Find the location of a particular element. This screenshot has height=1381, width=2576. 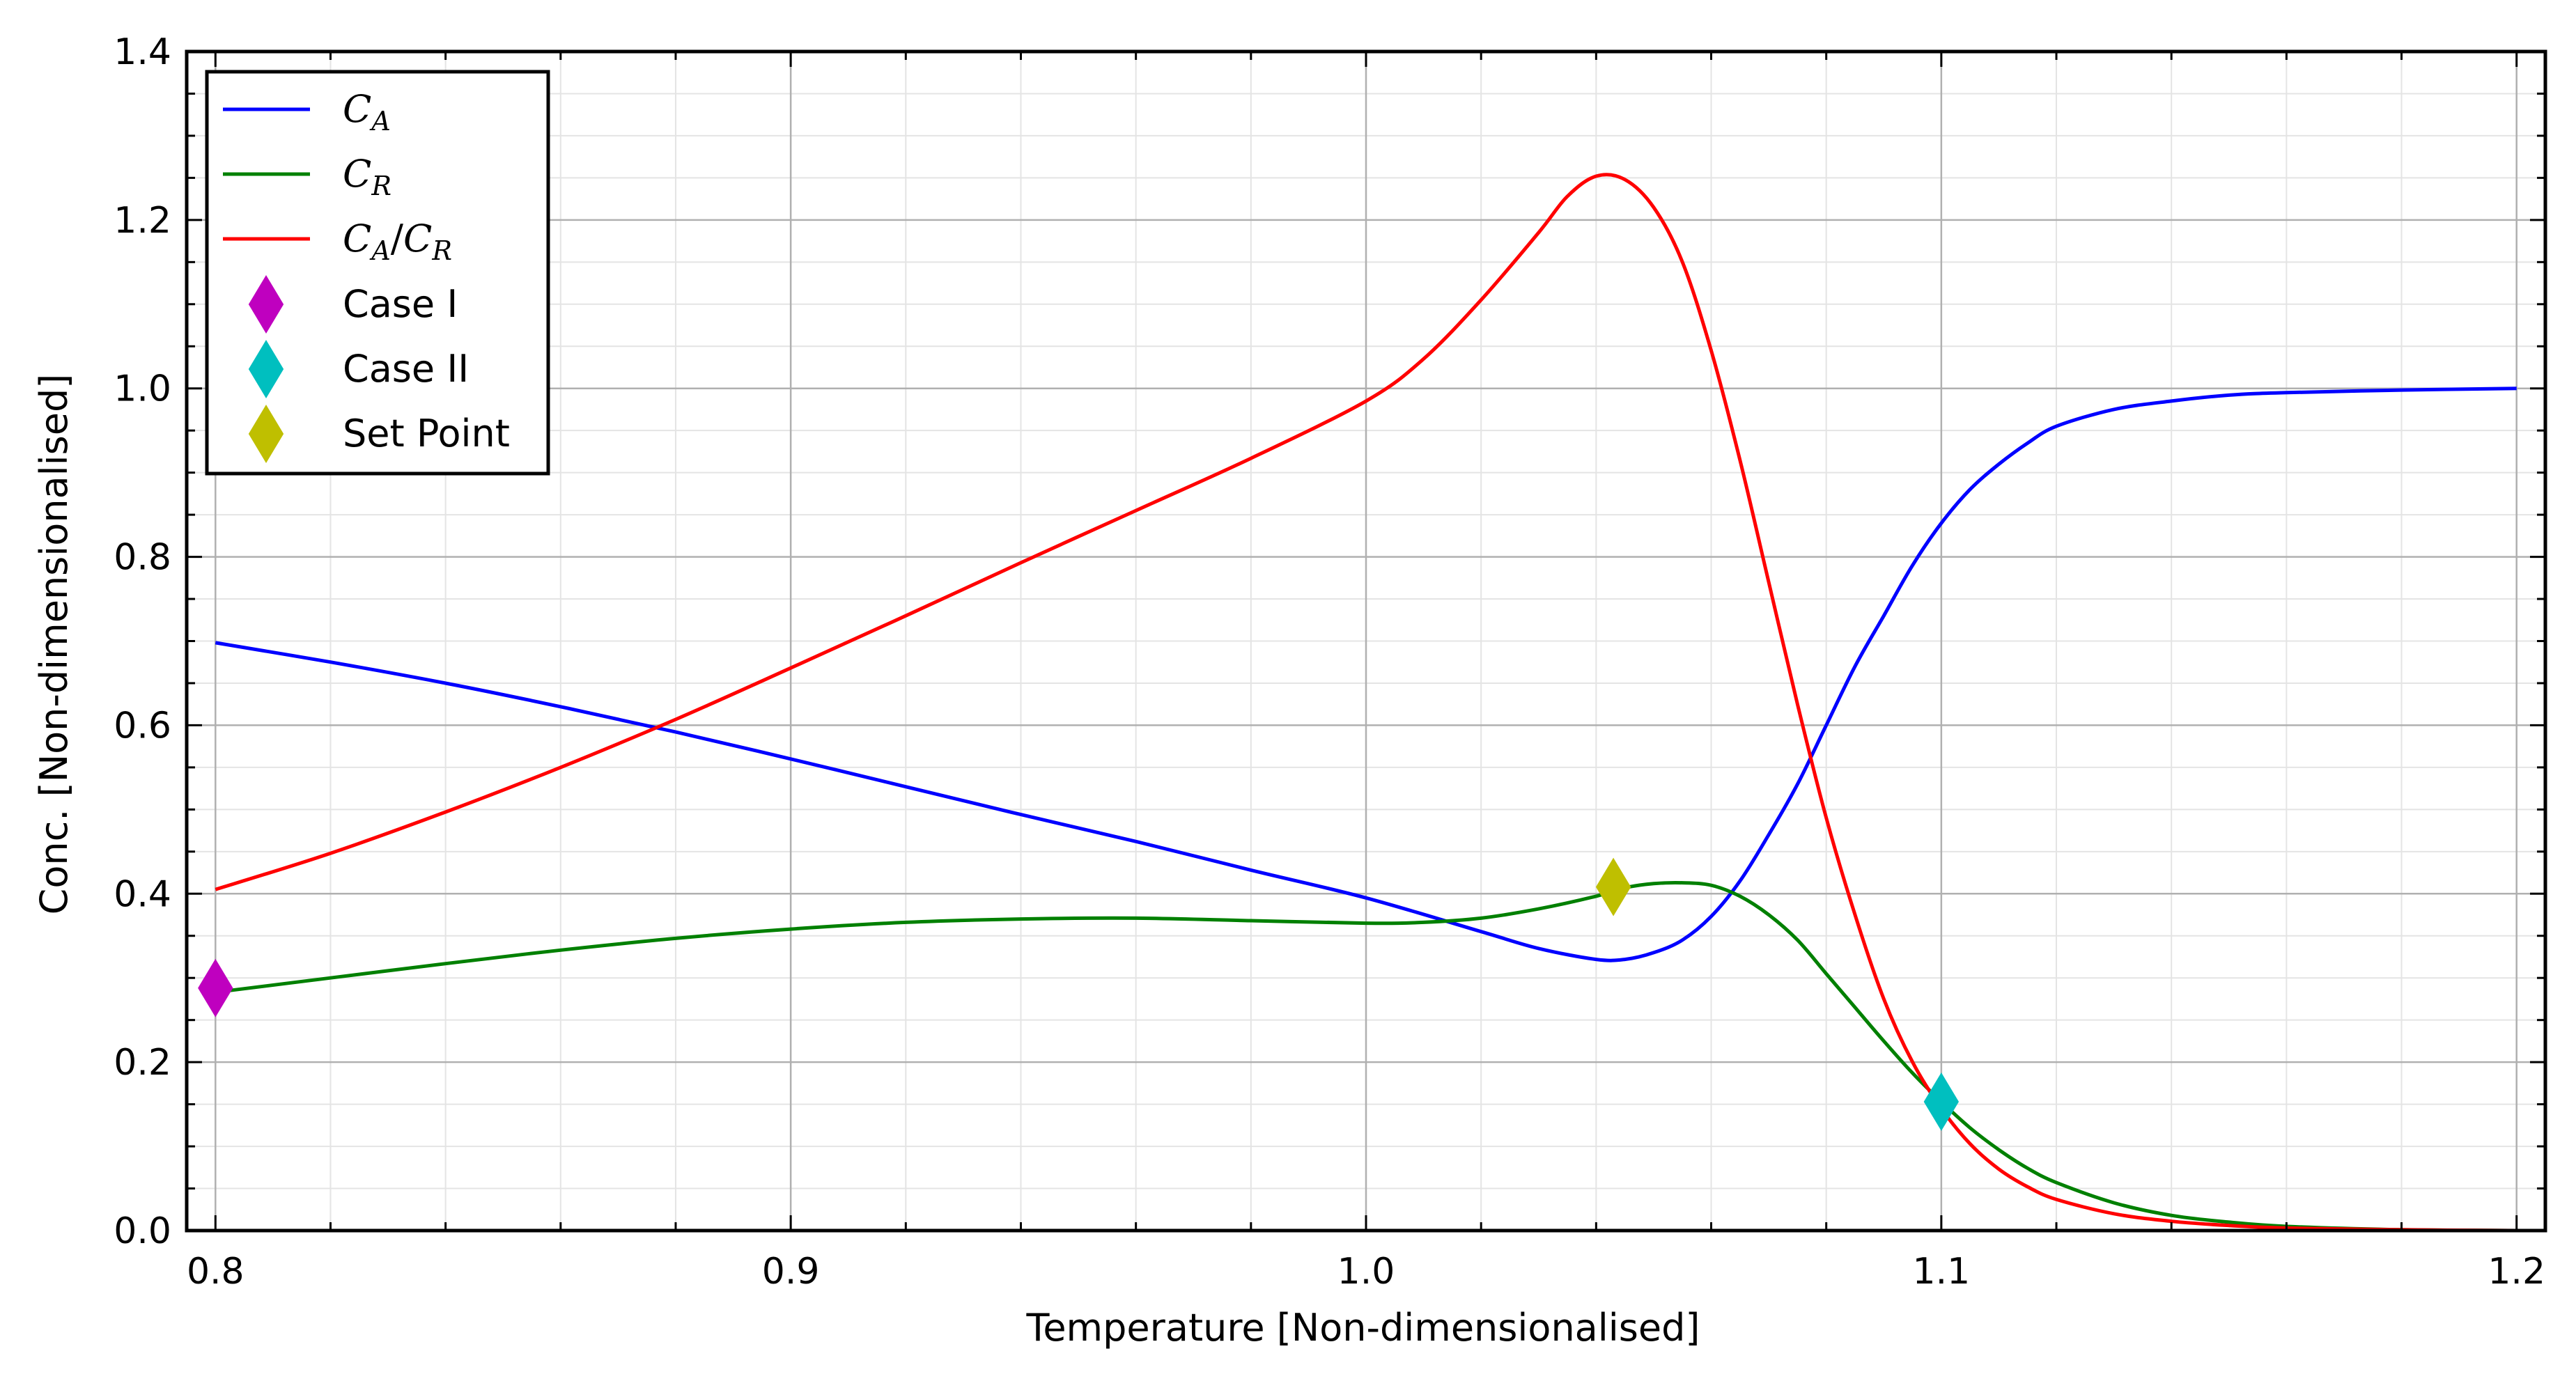

x-tick-labels: 0.8 0.9 1.0 1.1 1.2 is located at coordinates (1366, 1272).